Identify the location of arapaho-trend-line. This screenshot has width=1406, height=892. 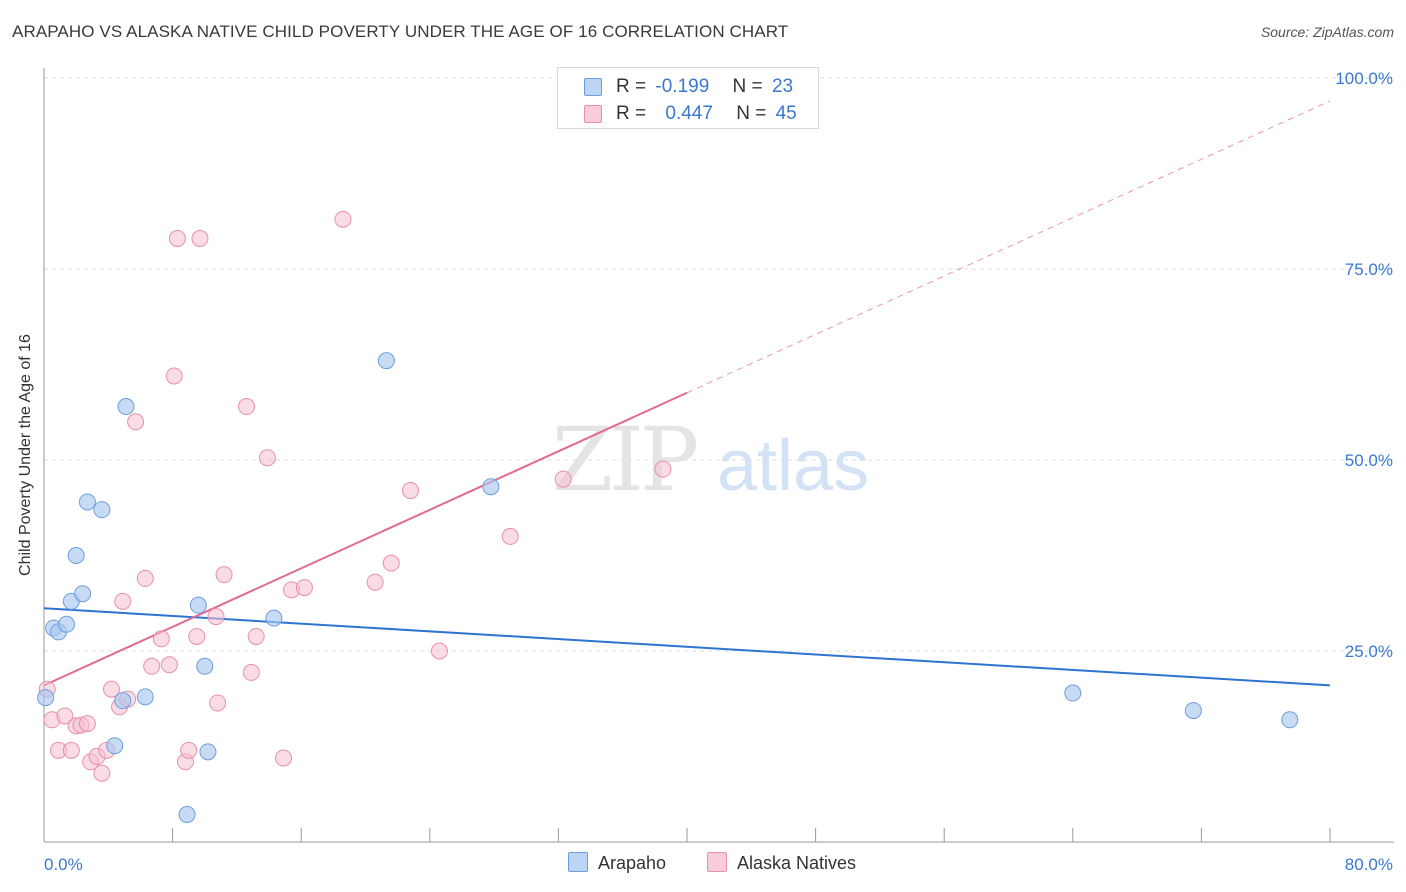
(687, 647).